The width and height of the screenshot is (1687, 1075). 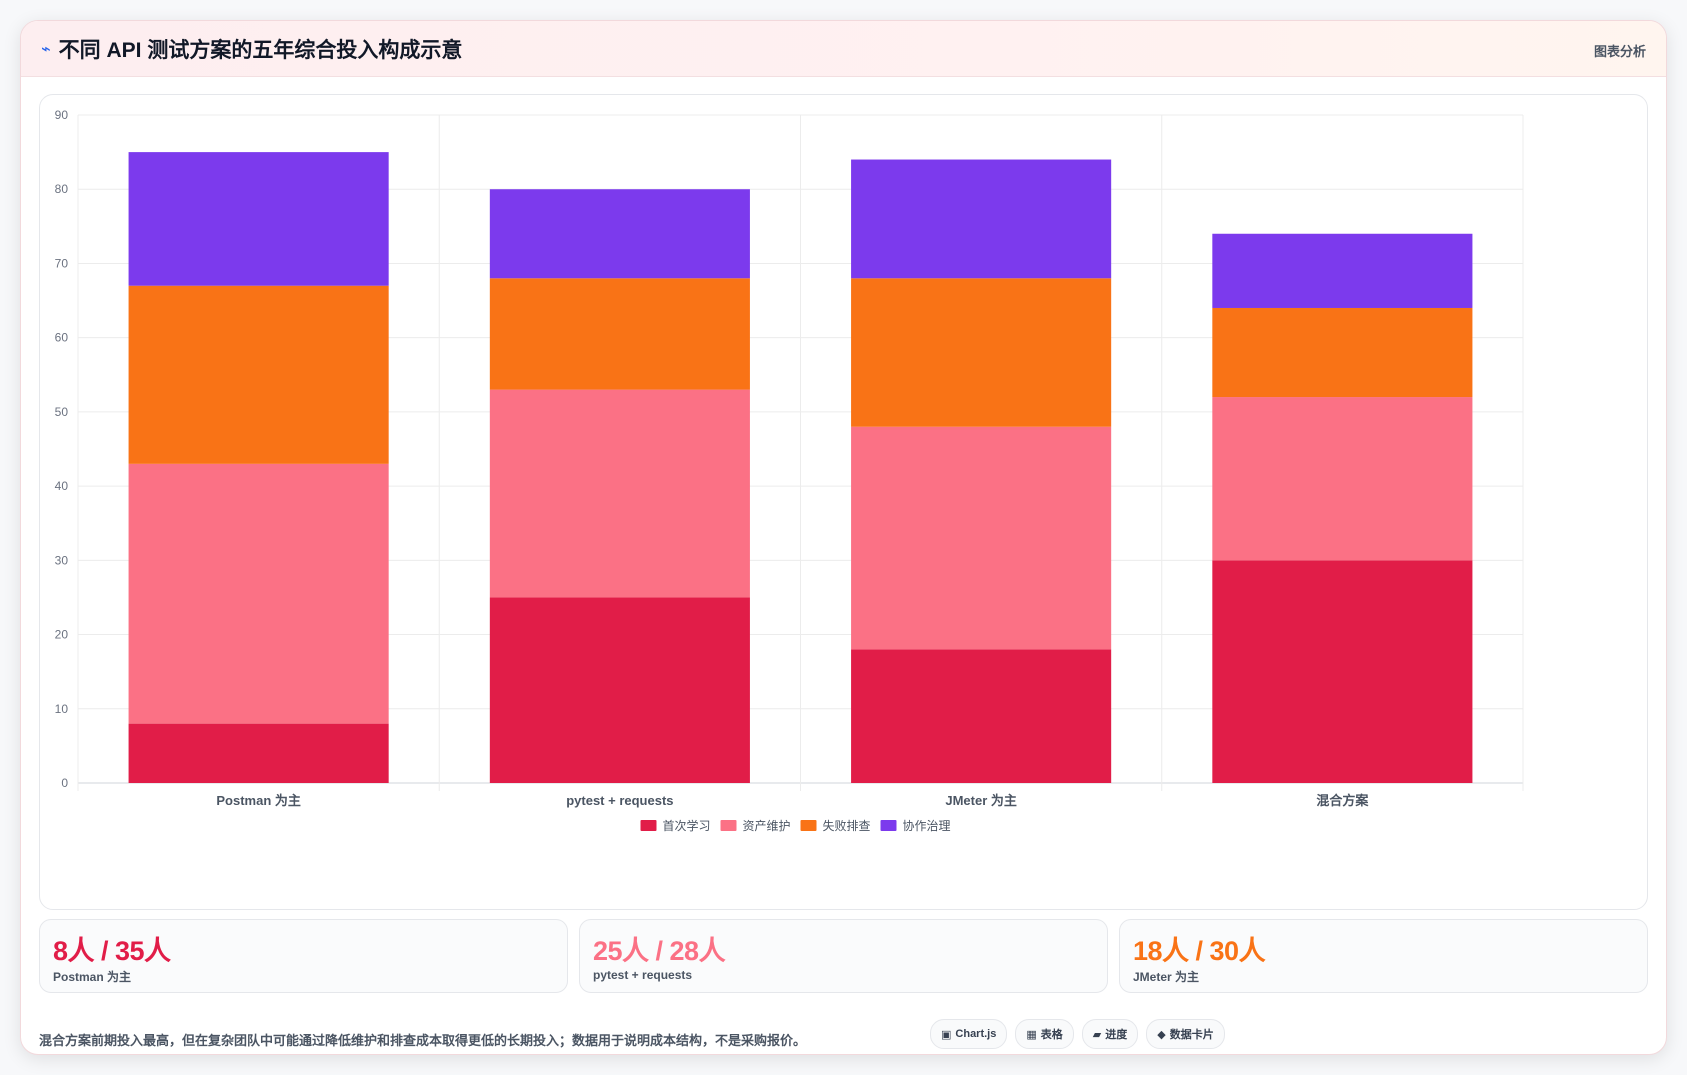 What do you see at coordinates (62, 263) in the screenshot?
I see `y-tick-label: 70` at bounding box center [62, 263].